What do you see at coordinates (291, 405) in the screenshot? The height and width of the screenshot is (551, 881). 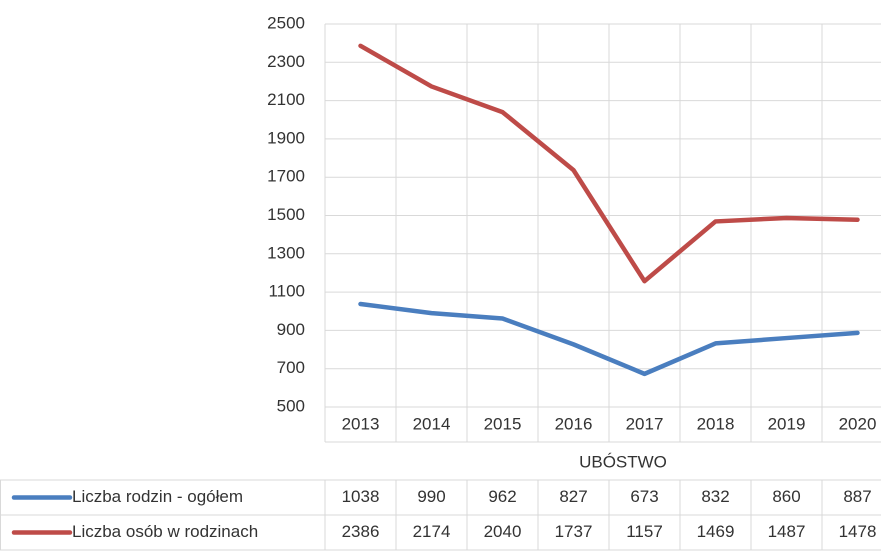 I see `y-tick-label: 500` at bounding box center [291, 405].